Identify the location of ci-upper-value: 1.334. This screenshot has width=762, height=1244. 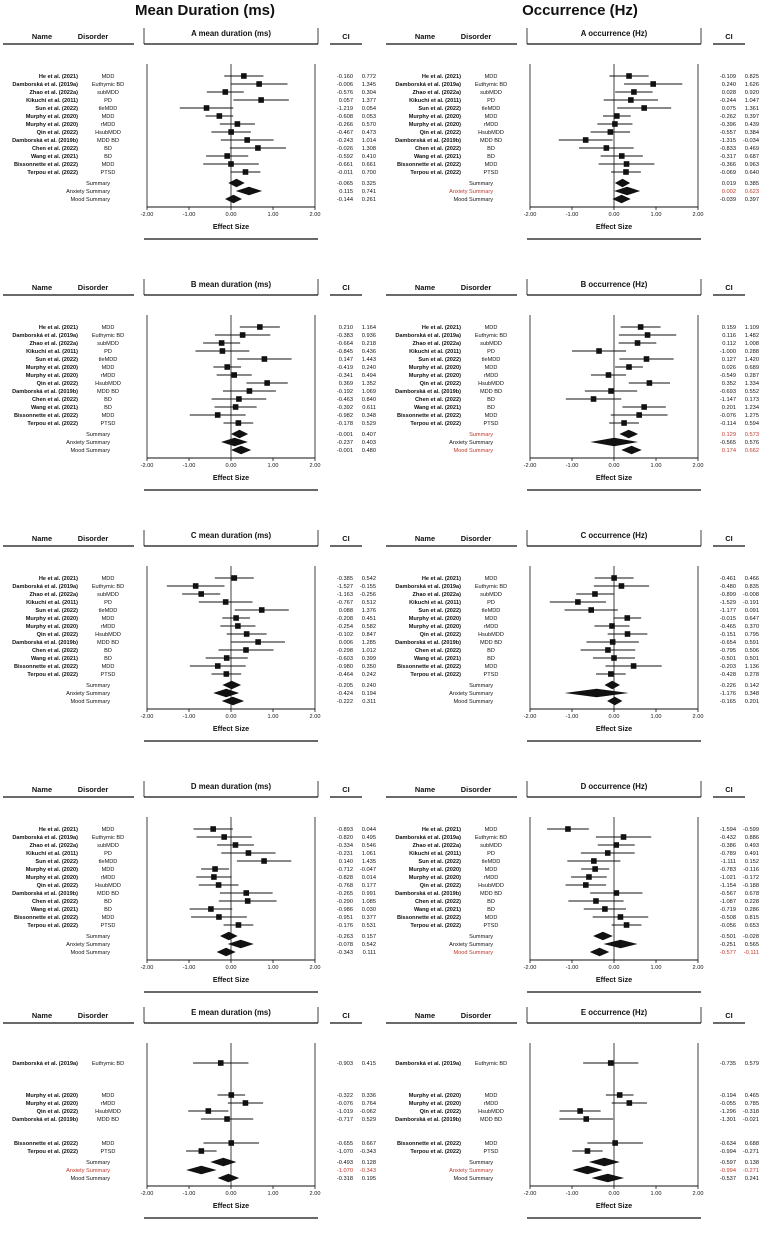
(752, 384).